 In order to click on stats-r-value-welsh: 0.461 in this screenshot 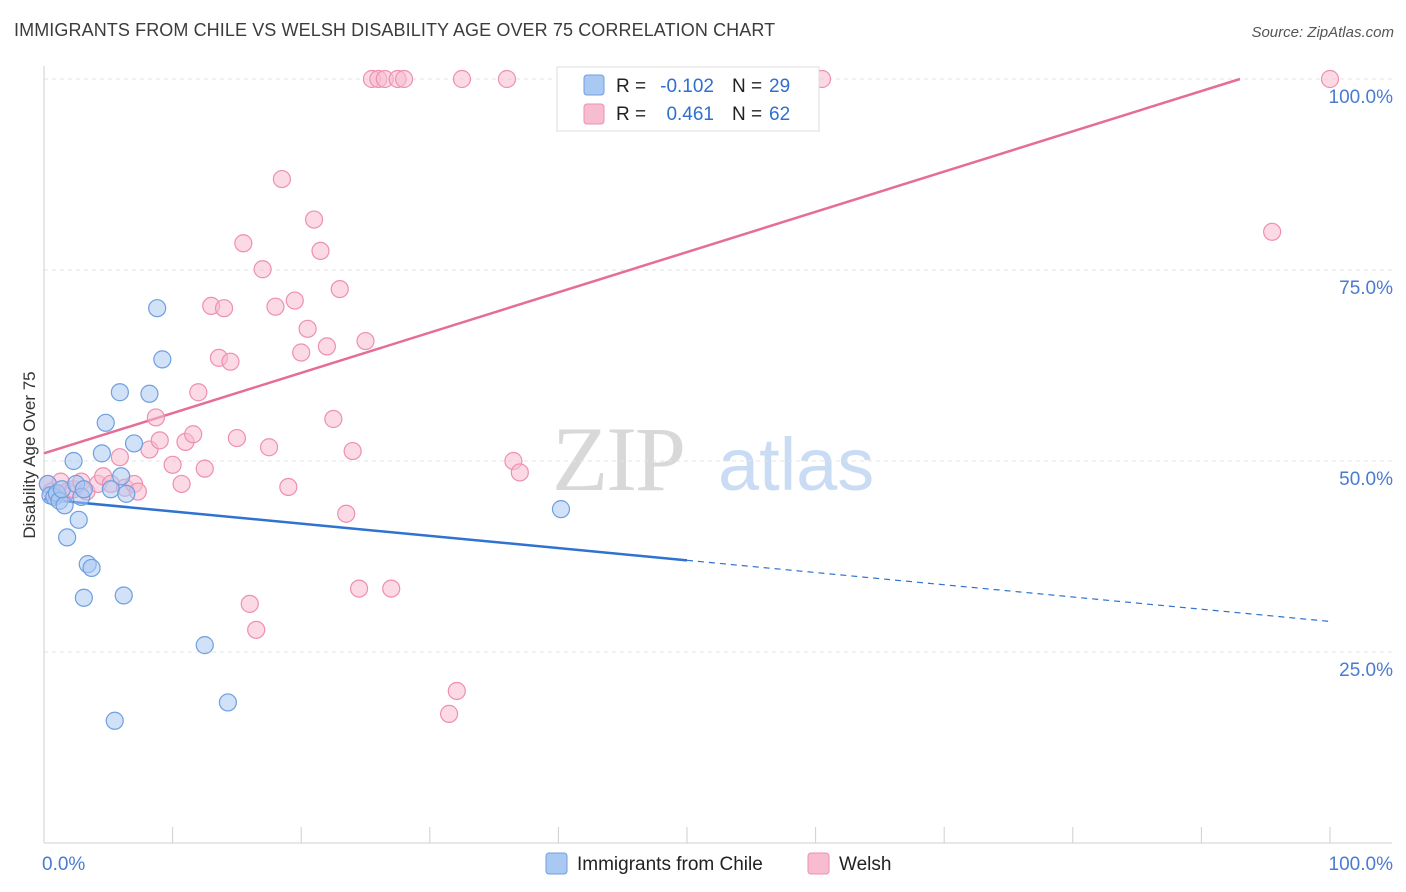, I will do `click(690, 114)`.